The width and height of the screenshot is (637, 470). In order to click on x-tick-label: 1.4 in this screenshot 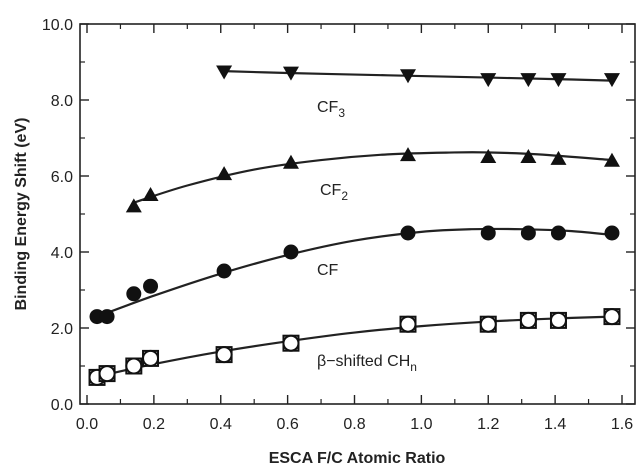, I will do `click(555, 424)`.